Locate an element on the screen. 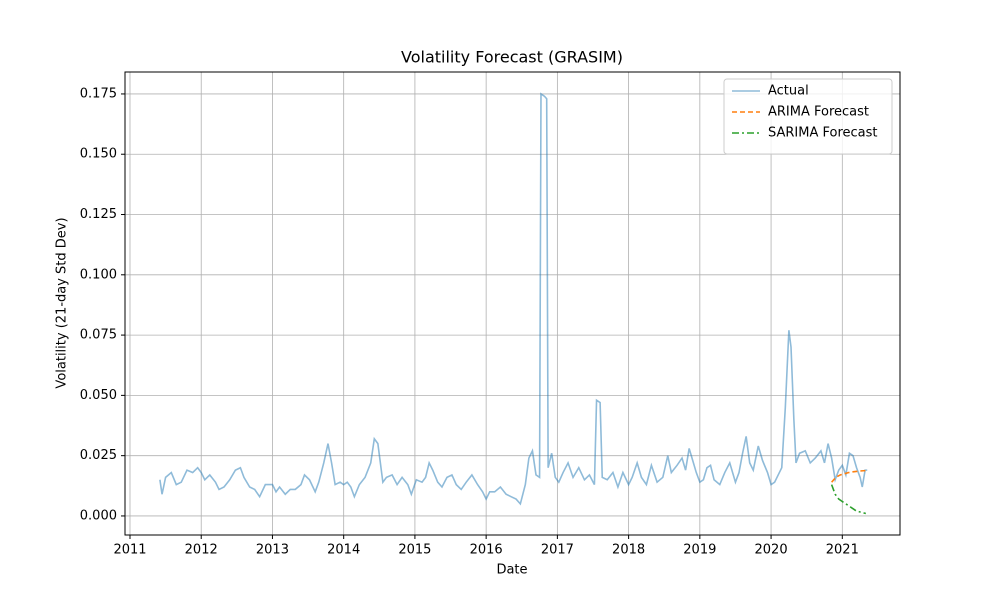 The width and height of the screenshot is (1000, 600). y-tick-label: 0.125 is located at coordinates (98, 214).